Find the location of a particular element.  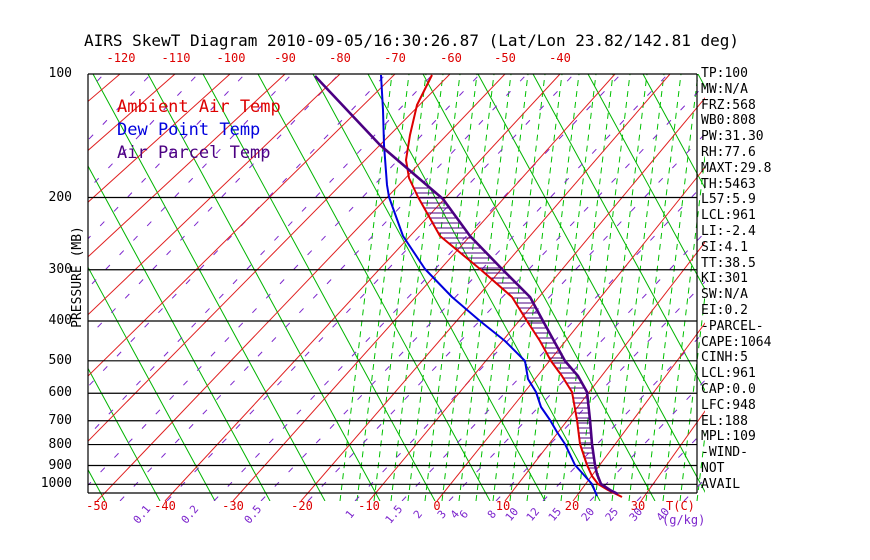

pressure-tick: 200 is located at coordinates (60, 197).